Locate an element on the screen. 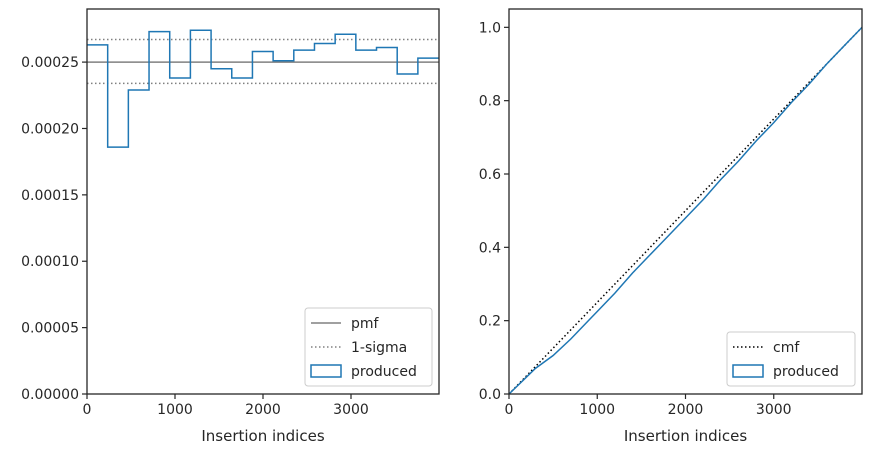 The width and height of the screenshot is (871, 453). legend-label-pmf: pmf is located at coordinates (365, 324).